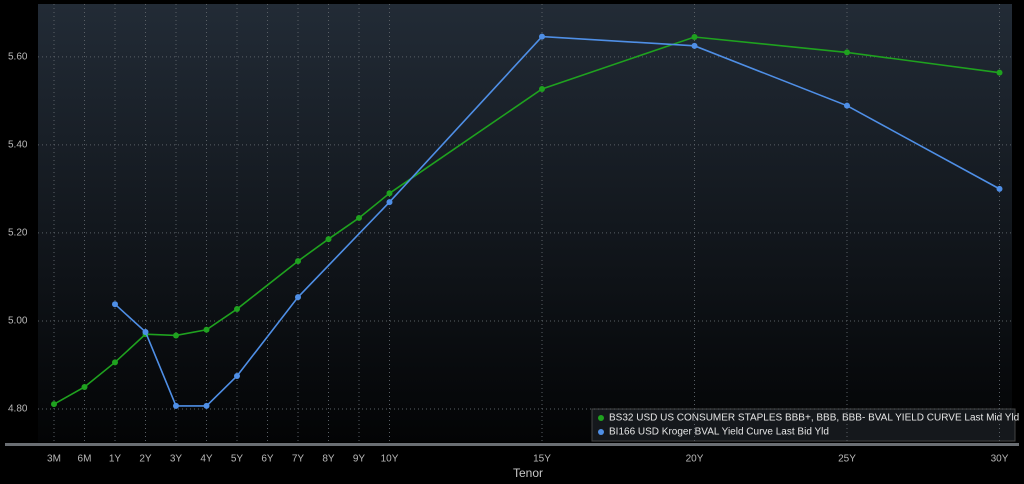 Image resolution: width=1024 pixels, height=484 pixels. Describe the element at coordinates (115, 459) in the screenshot. I see `x-tick-label: 1Y` at that location.